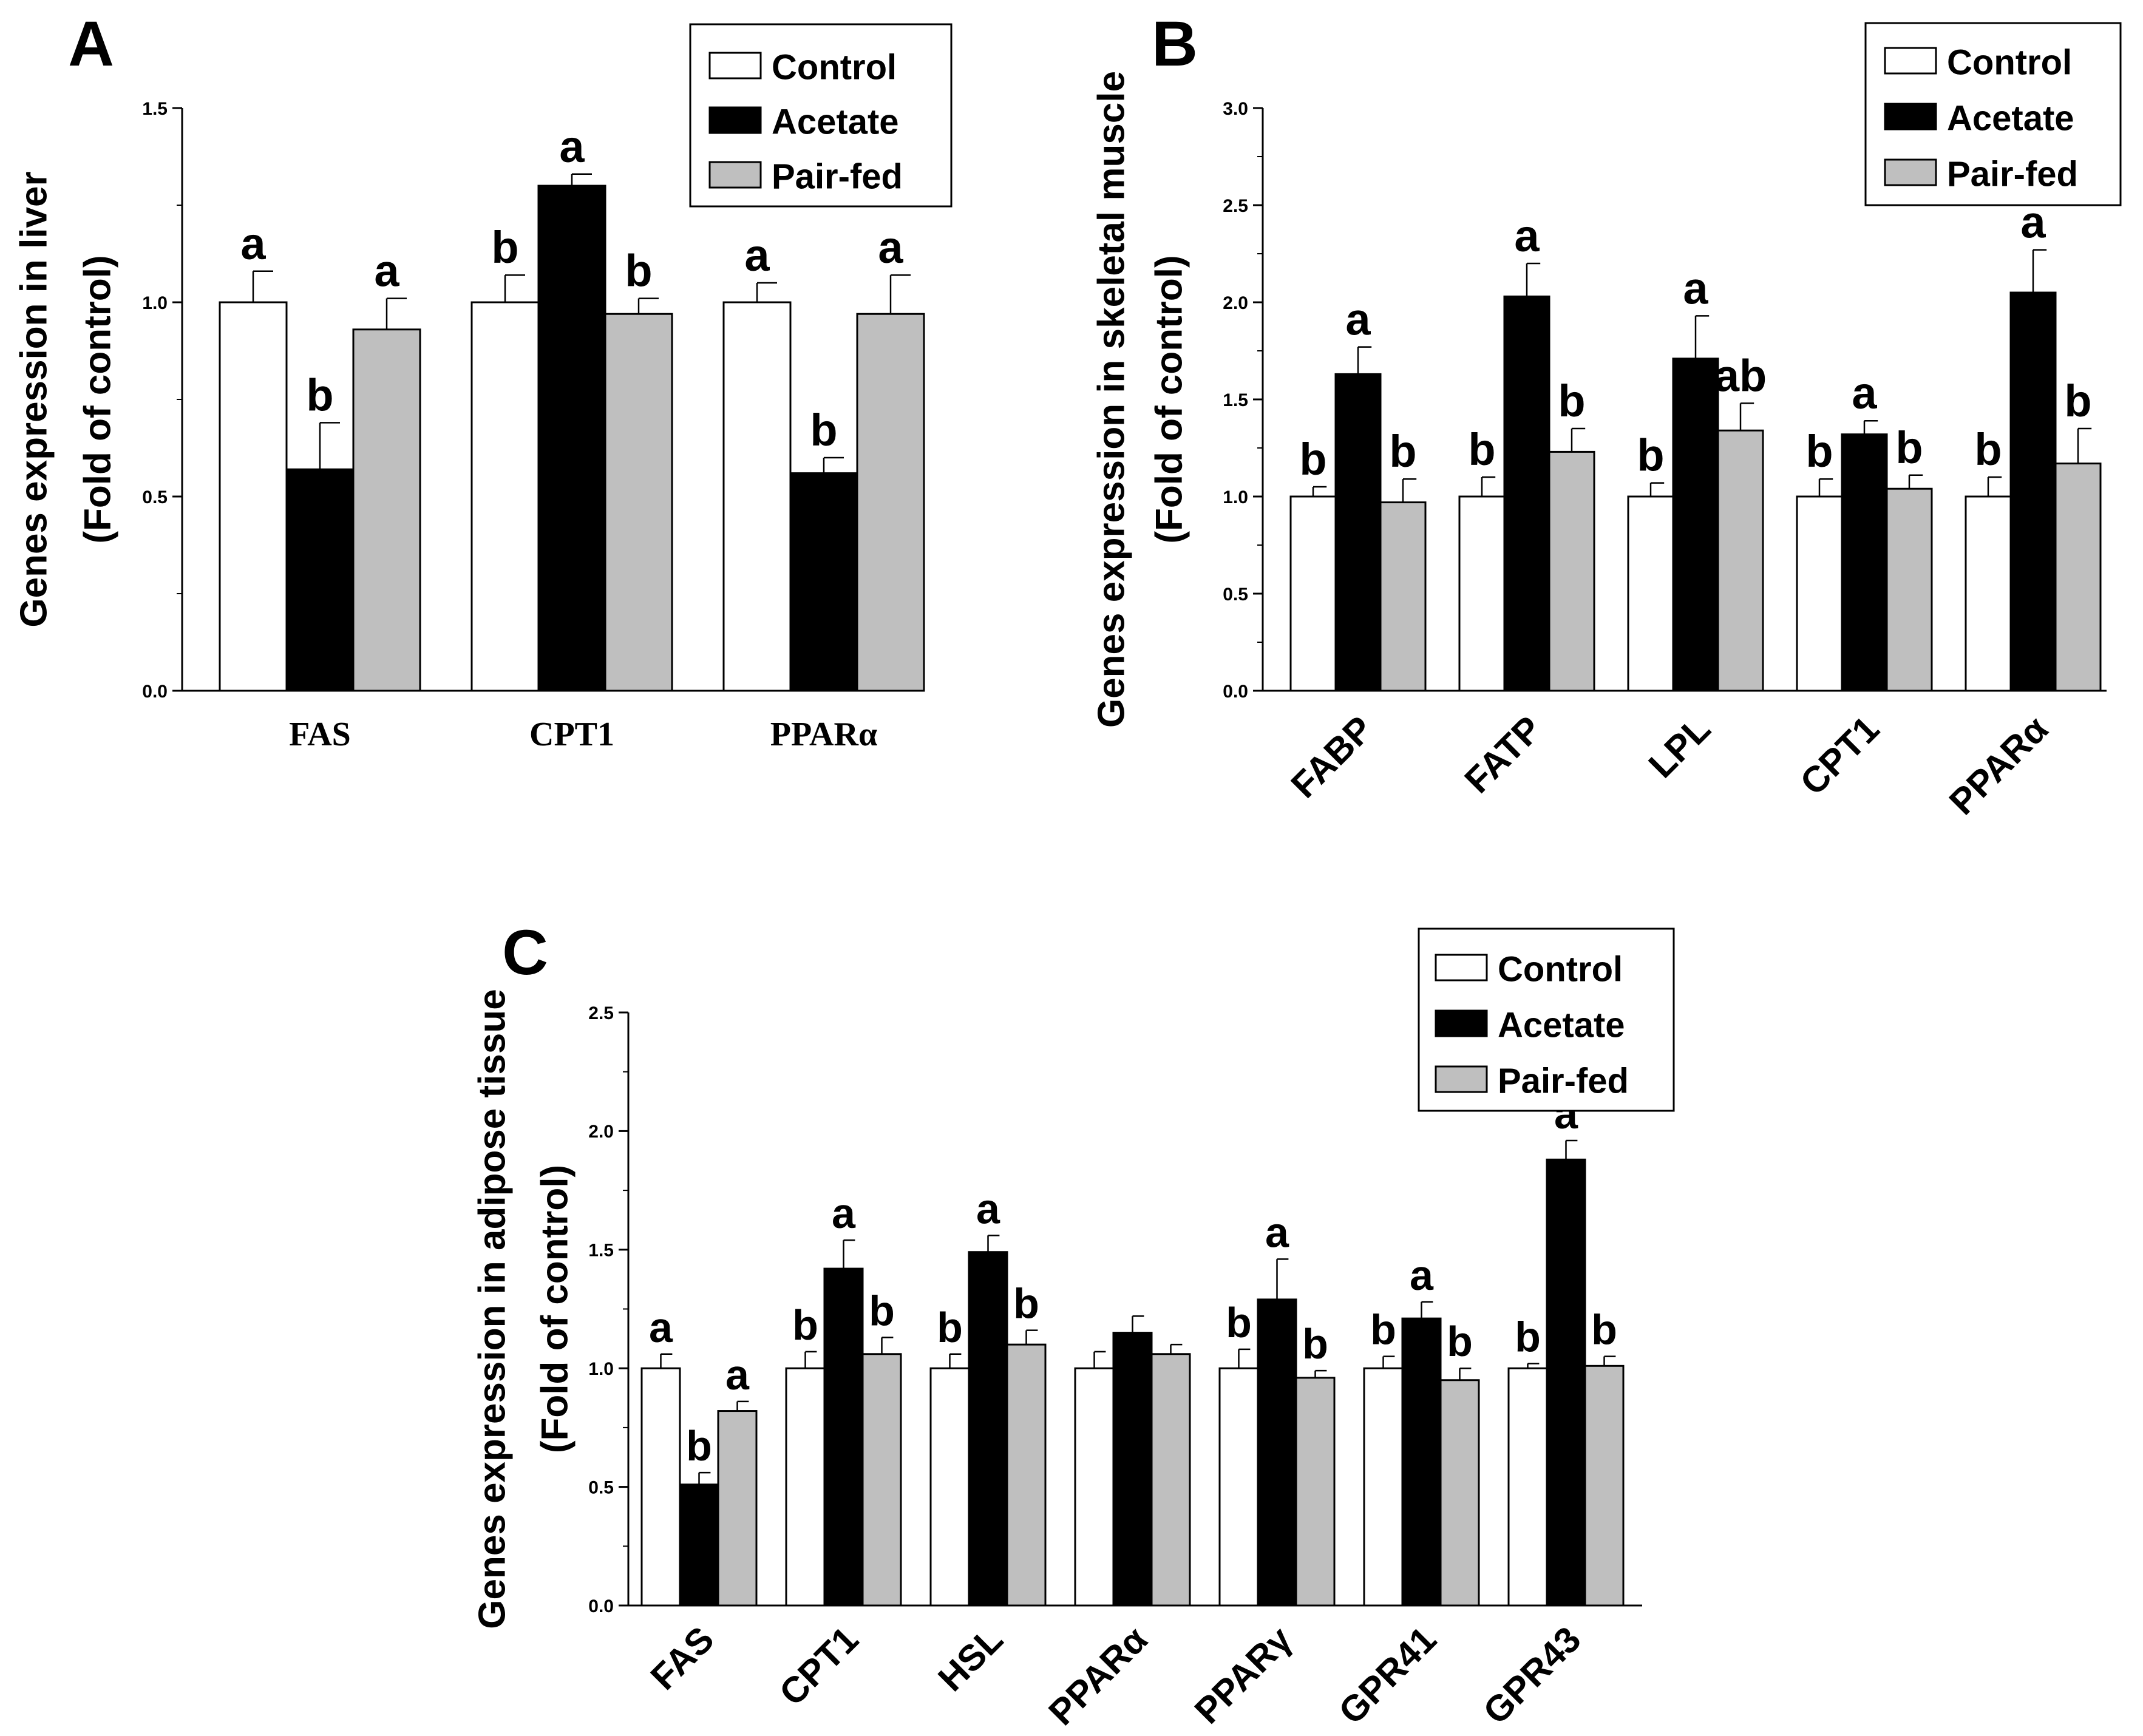  What do you see at coordinates (1650, 593) in the screenshot?
I see `bar-lpl-control` at bounding box center [1650, 593].